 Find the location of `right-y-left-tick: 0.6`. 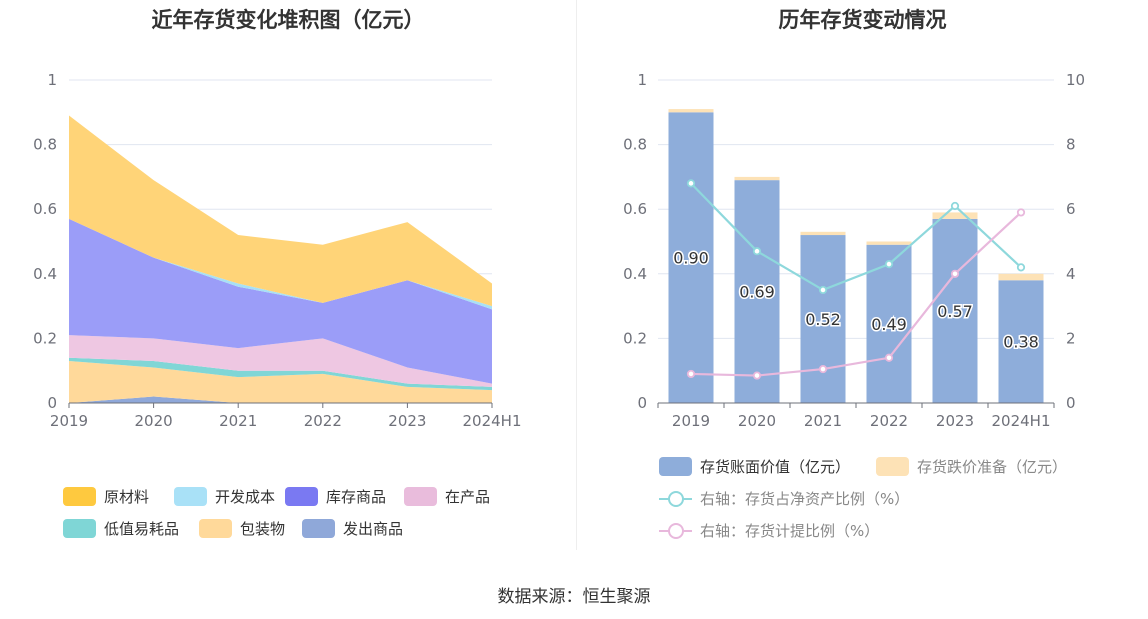

right-y-left-tick: 0.6 is located at coordinates (635, 209).